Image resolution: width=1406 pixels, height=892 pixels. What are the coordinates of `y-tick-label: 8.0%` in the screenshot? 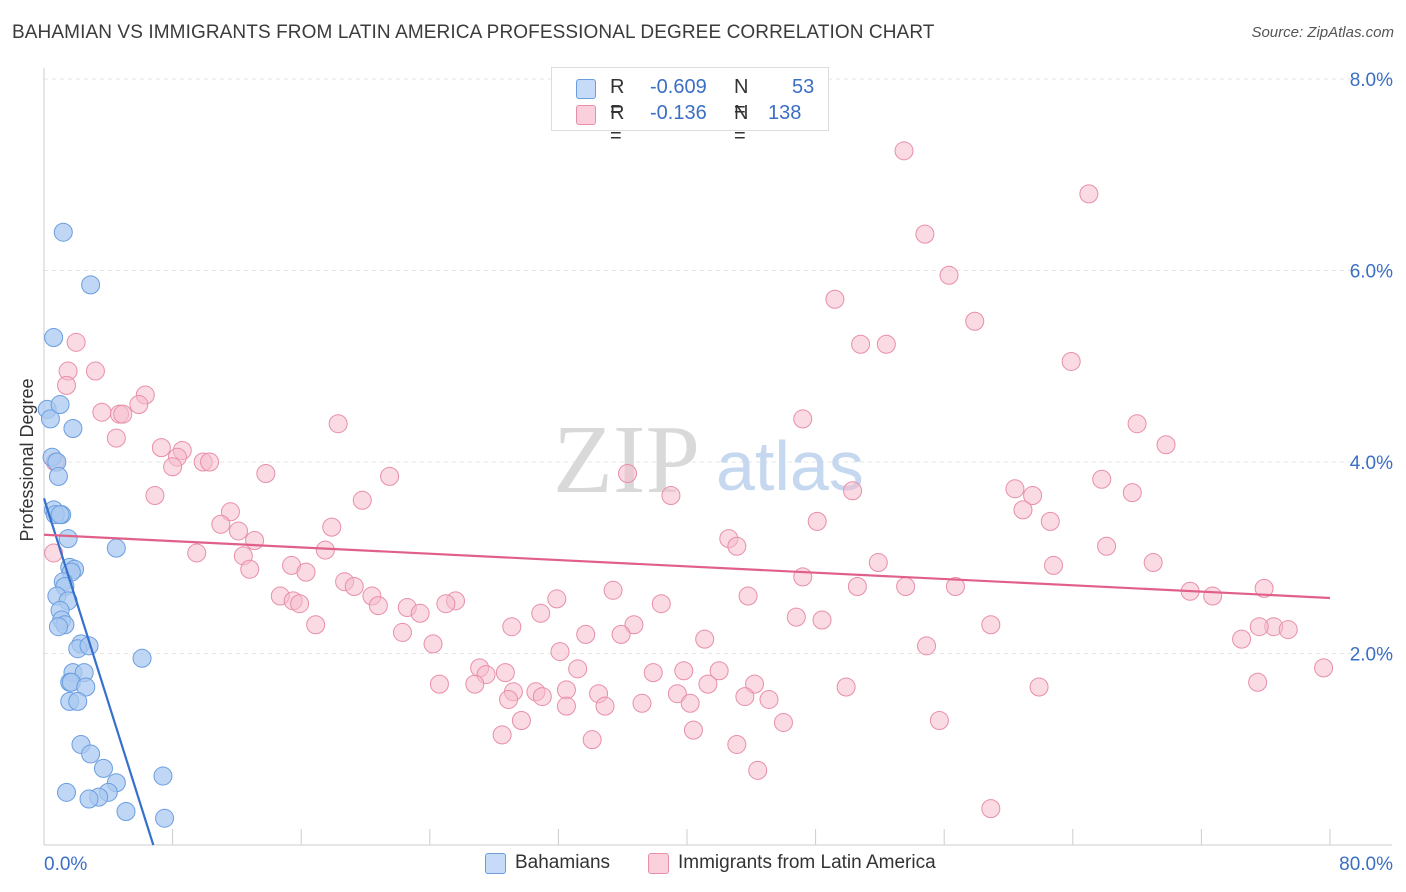 It's located at (1371, 80).